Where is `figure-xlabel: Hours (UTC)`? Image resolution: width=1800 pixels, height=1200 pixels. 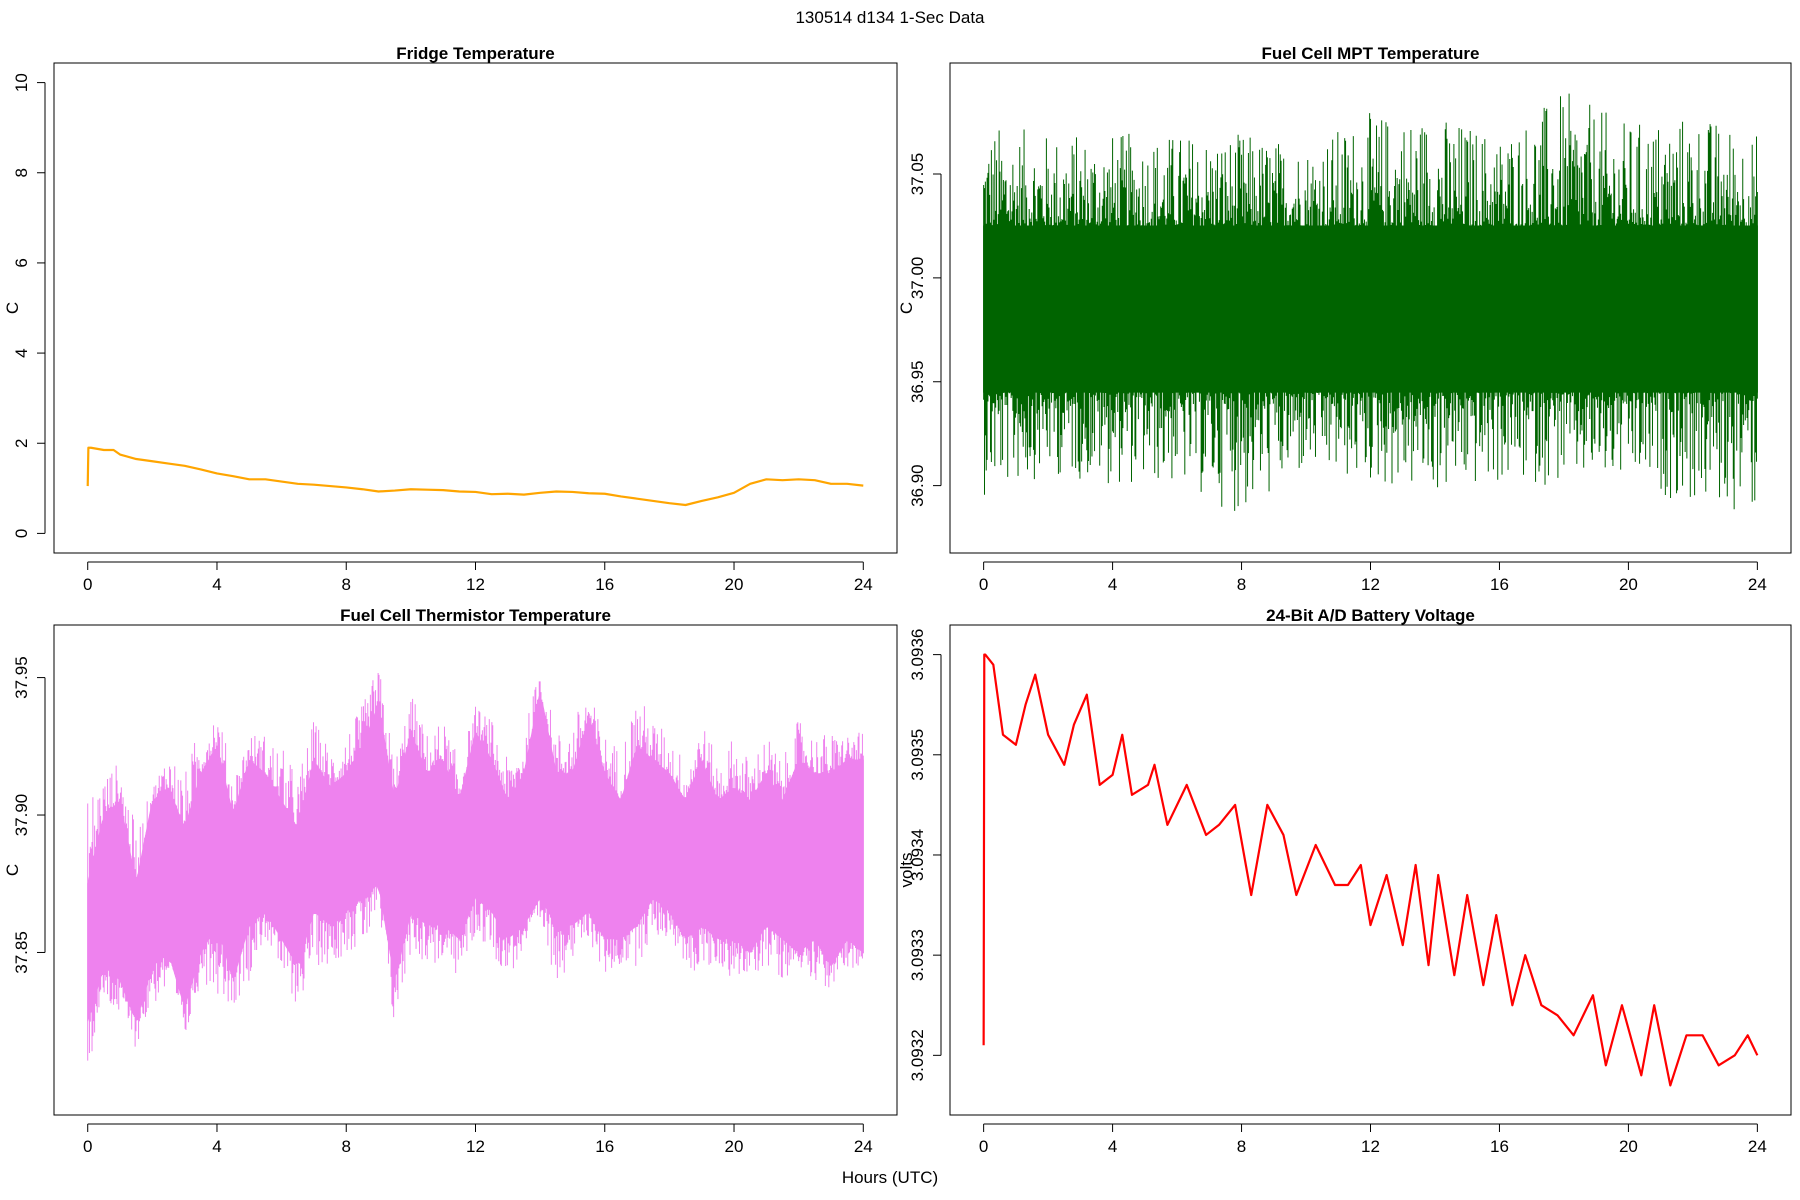 figure-xlabel: Hours (UTC) is located at coordinates (890, 1177).